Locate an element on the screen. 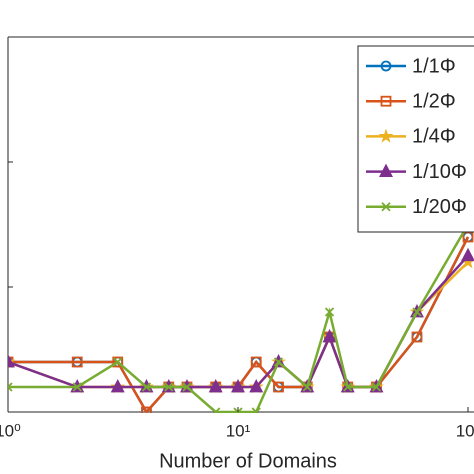  legend: 1/1Φ 1/2Φ 1/4Φ 1/10Φ 1/20Φ is located at coordinates (415, 139).